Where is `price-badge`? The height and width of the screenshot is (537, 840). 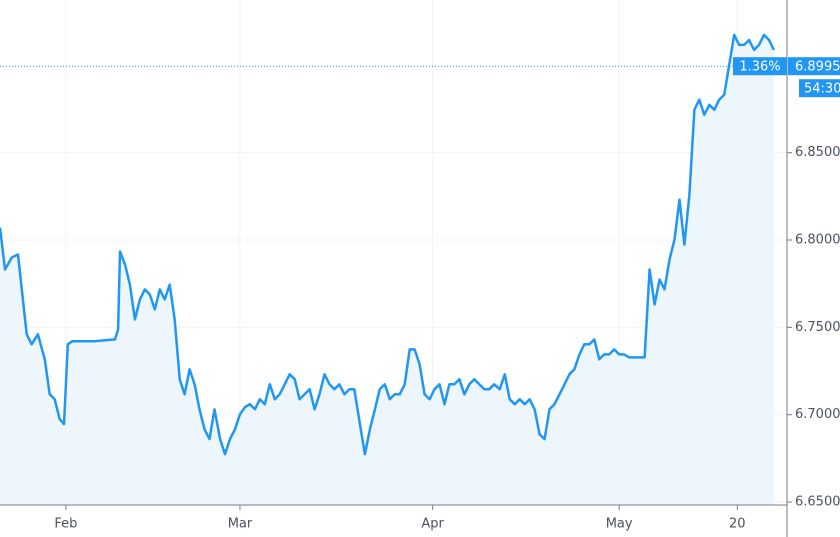 price-badge is located at coordinates (814, 66).